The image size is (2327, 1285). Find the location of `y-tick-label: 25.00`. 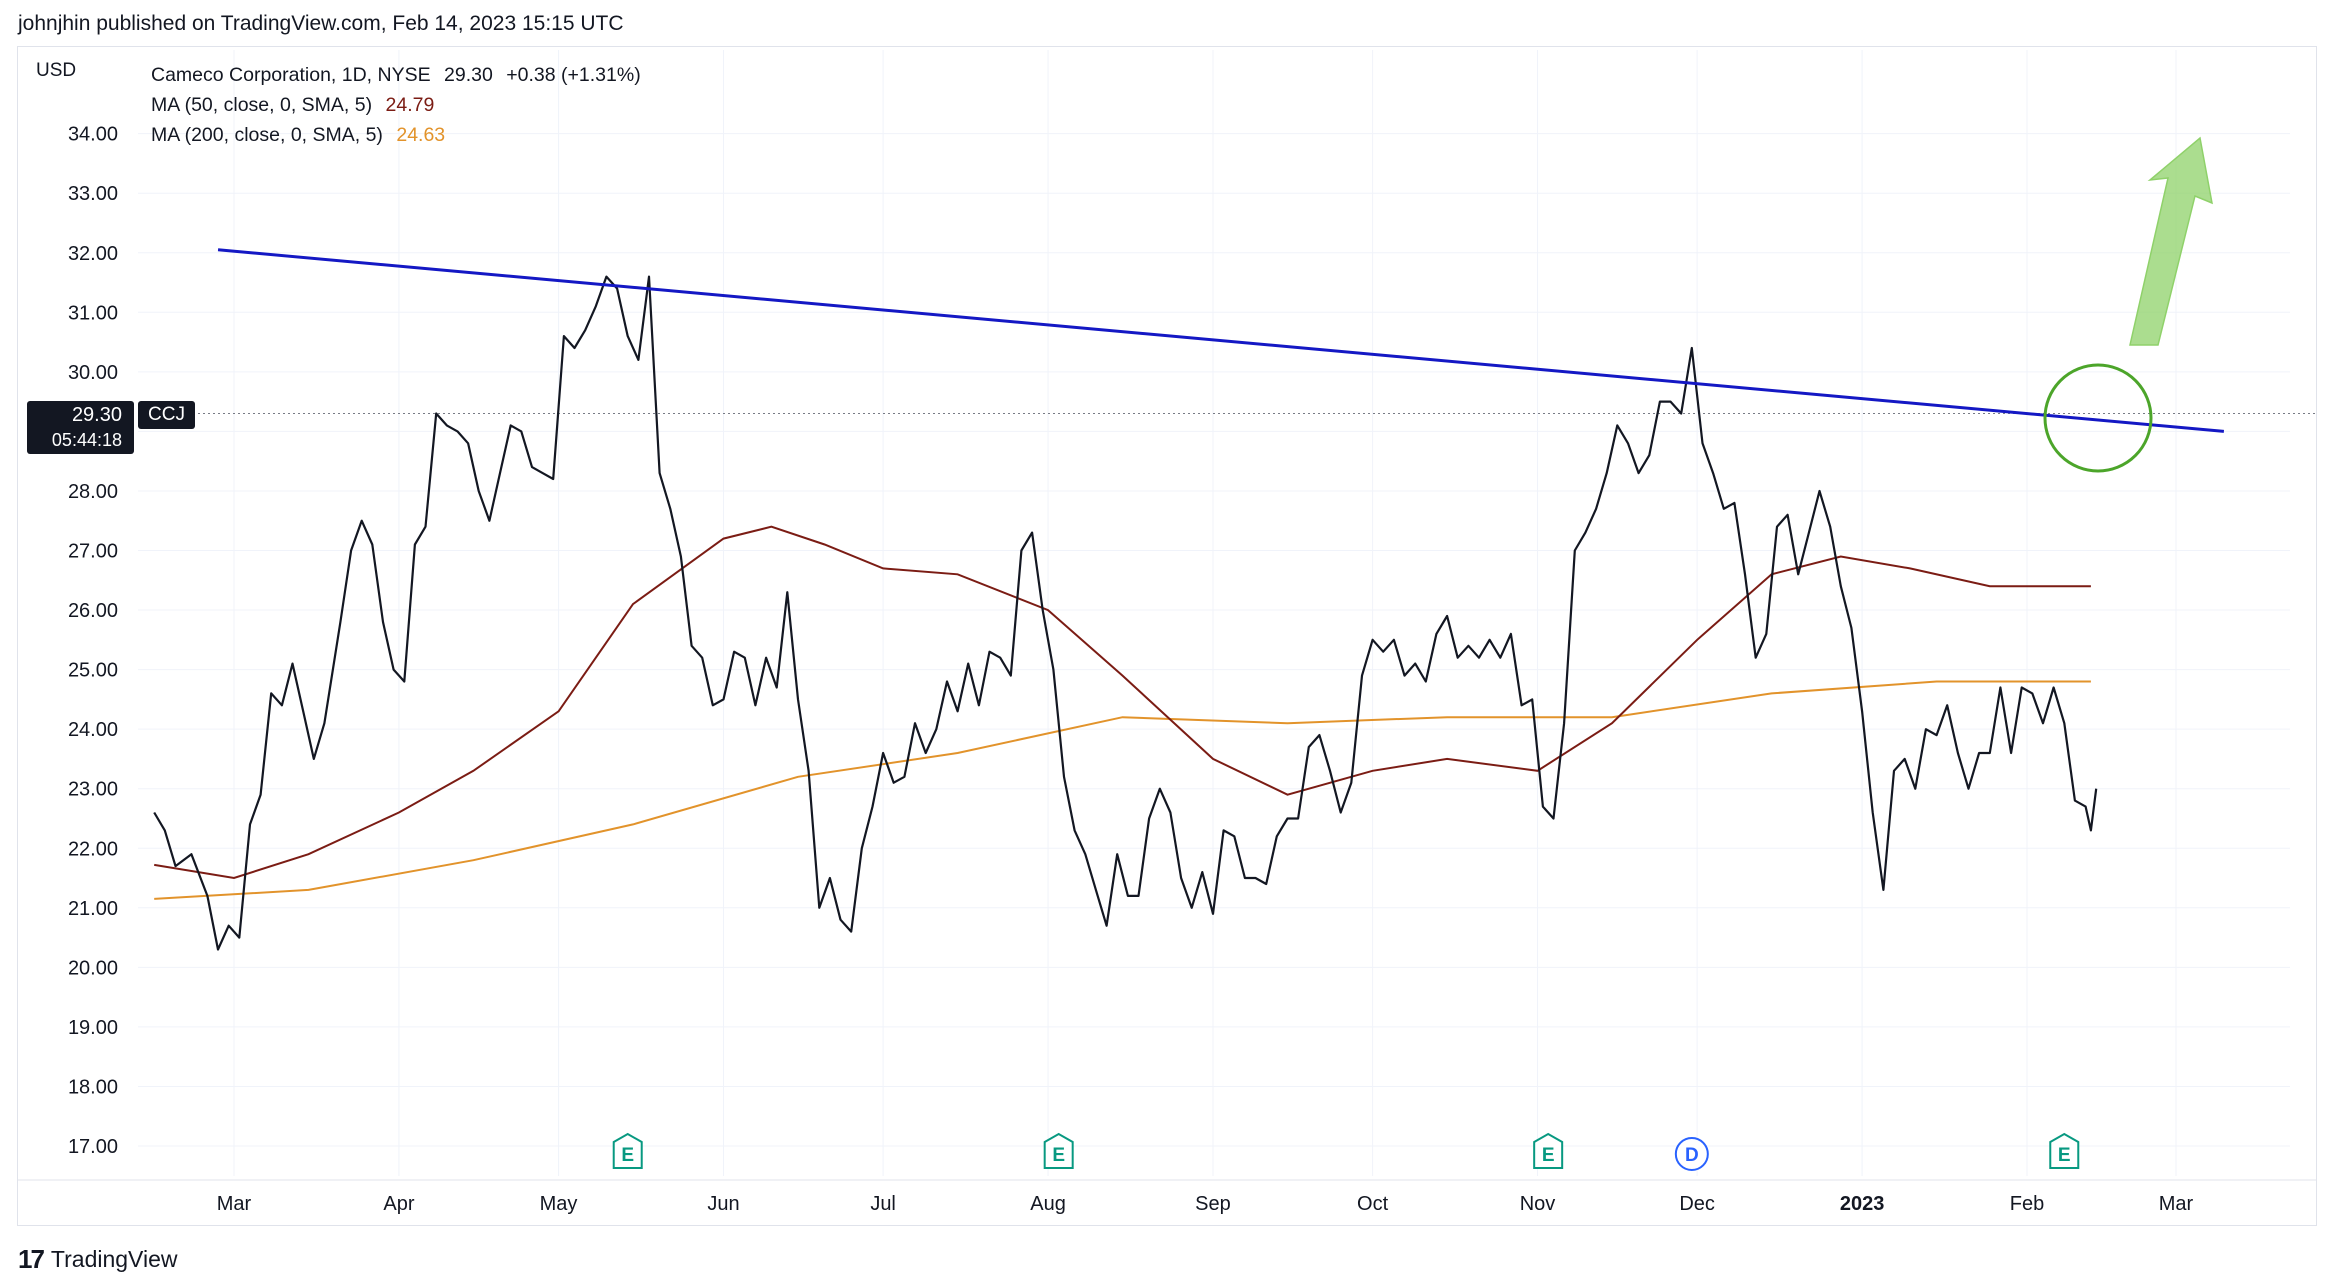

y-tick-label: 25.00 is located at coordinates (93, 671).